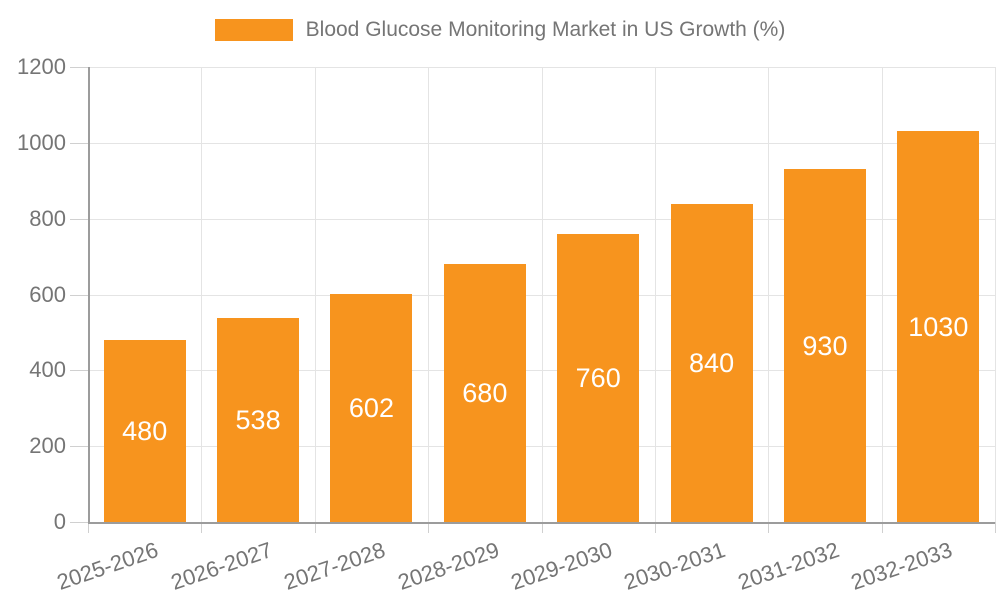 This screenshot has width=1000, height=600. I want to click on legend-swatch, so click(253, 30).